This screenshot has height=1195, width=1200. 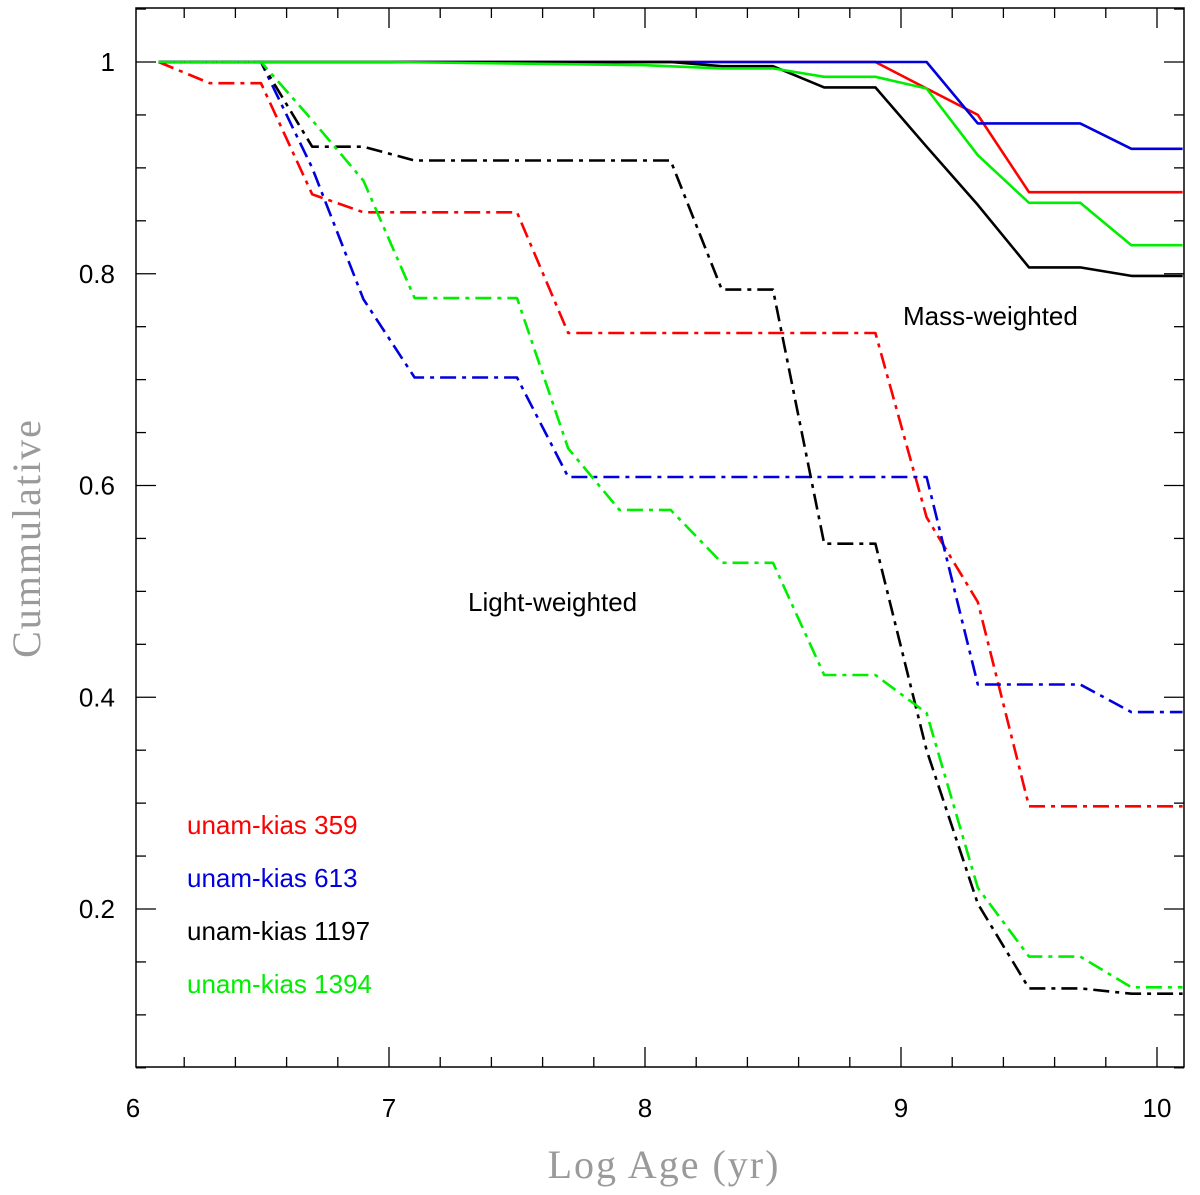 I want to click on legend-entry-613: unam-kias 613, so click(x=272, y=878).